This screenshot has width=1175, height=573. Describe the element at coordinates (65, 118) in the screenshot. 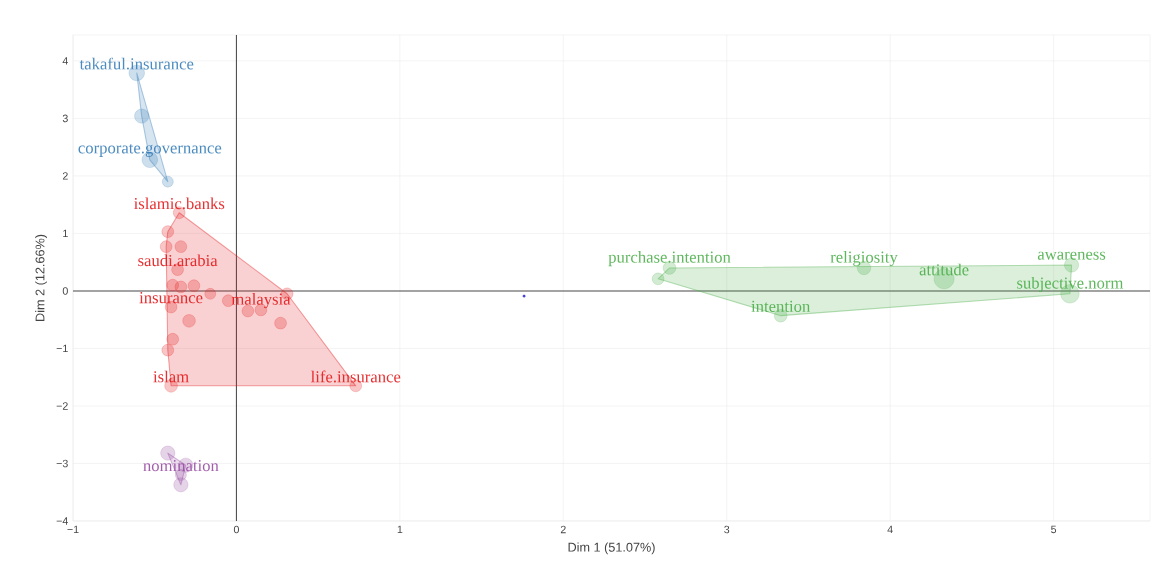

I see `y-tick-label: 3` at that location.